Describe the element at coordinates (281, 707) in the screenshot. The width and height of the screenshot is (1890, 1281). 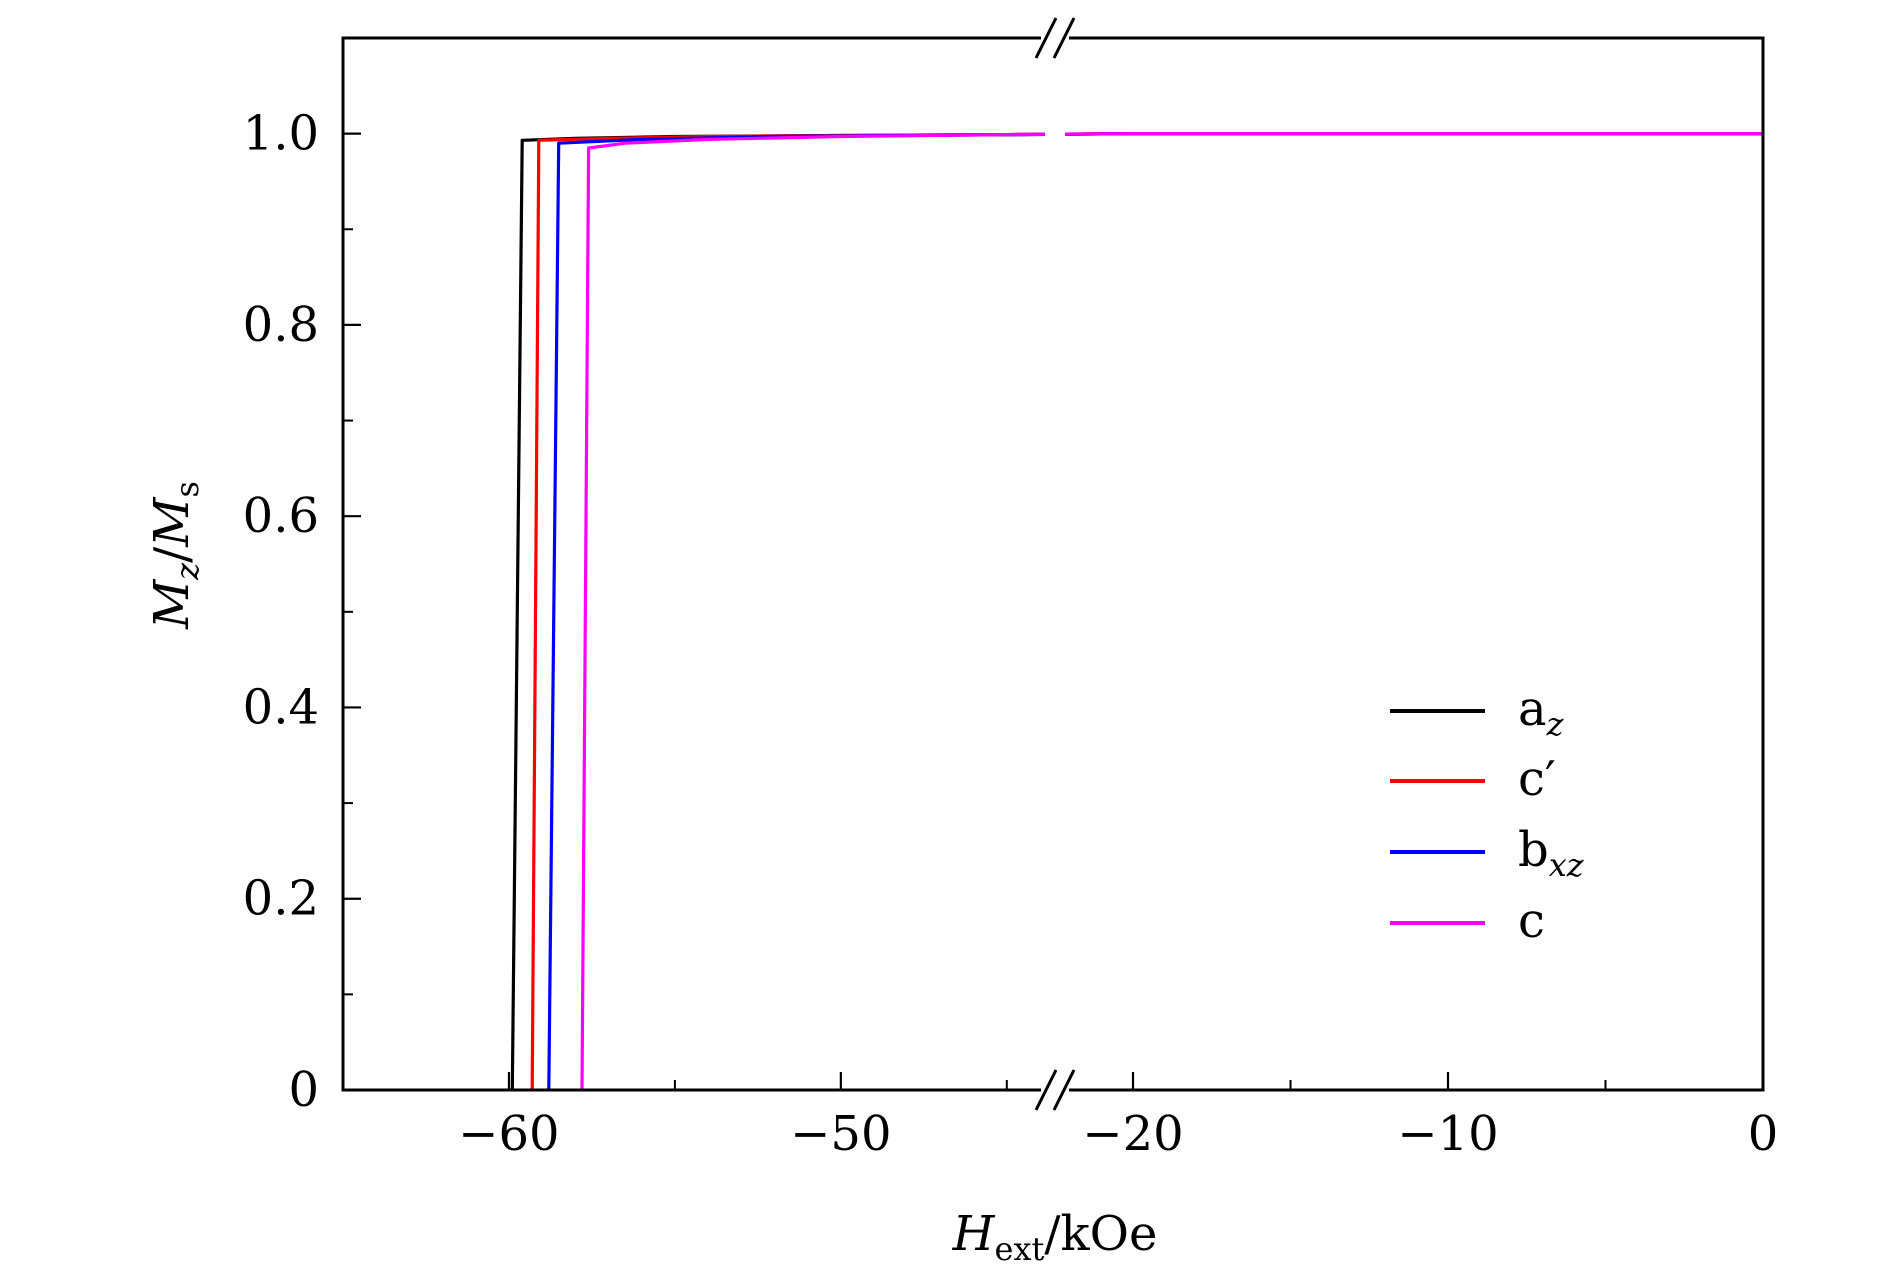
I see `y-tick-label: 0.4` at that location.